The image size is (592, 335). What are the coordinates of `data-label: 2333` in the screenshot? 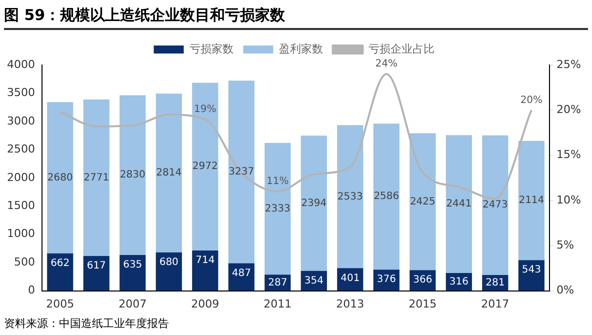 It's located at (277, 208).